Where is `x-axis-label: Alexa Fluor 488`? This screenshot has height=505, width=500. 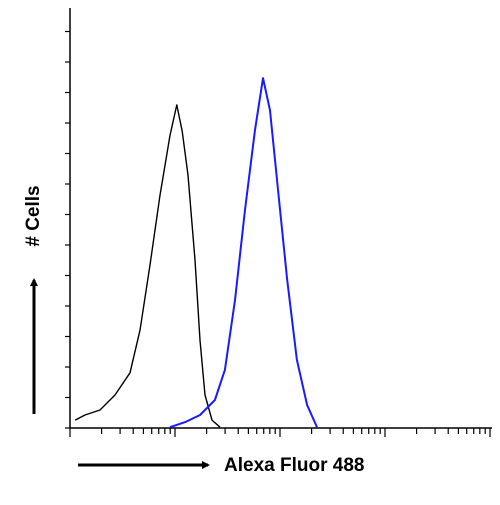 x-axis-label: Alexa Fluor 488 is located at coordinates (294, 465).